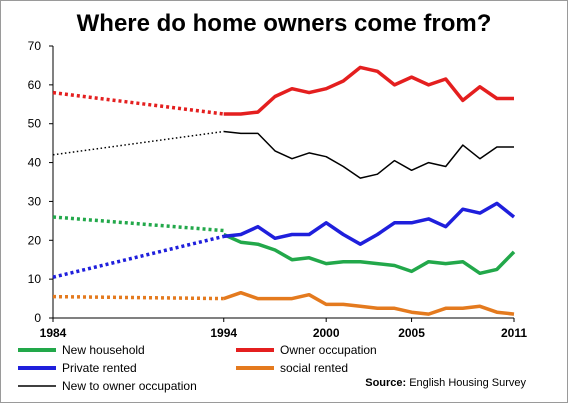  Describe the element at coordinates (369, 223) in the screenshot. I see `series-line-private-rented` at that location.